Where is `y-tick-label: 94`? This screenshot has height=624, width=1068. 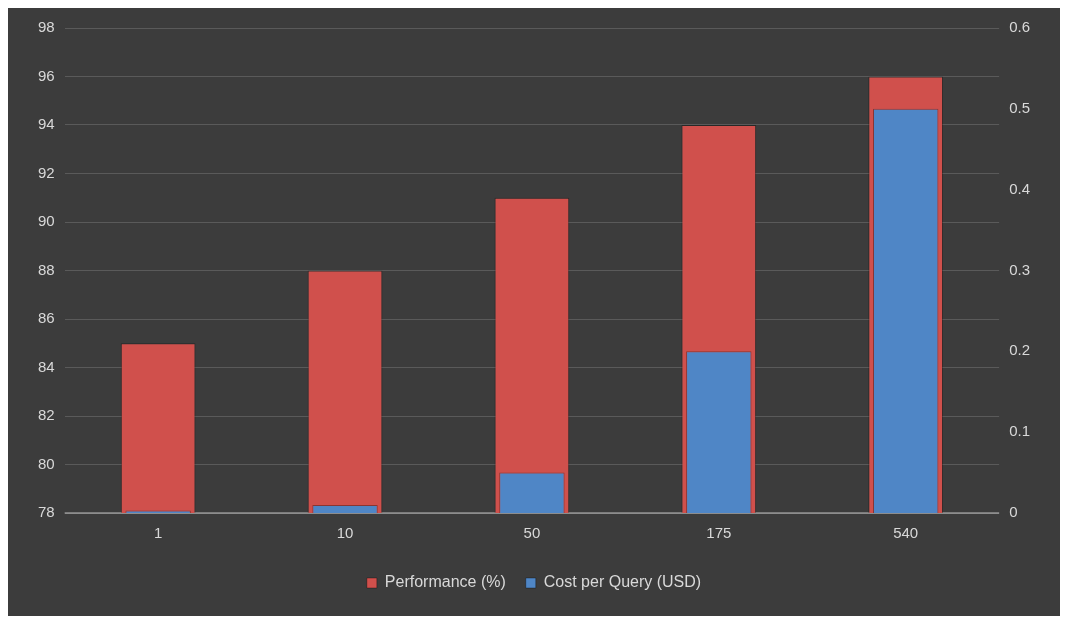
y-tick-label: 94 is located at coordinates (46, 124).